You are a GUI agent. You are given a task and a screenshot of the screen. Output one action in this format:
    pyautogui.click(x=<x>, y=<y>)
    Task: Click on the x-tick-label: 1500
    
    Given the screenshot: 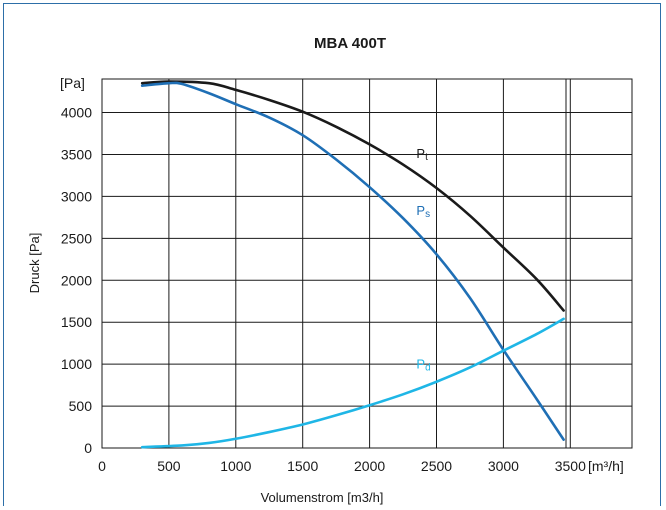 What is the action you would take?
    pyautogui.click(x=302, y=466)
    